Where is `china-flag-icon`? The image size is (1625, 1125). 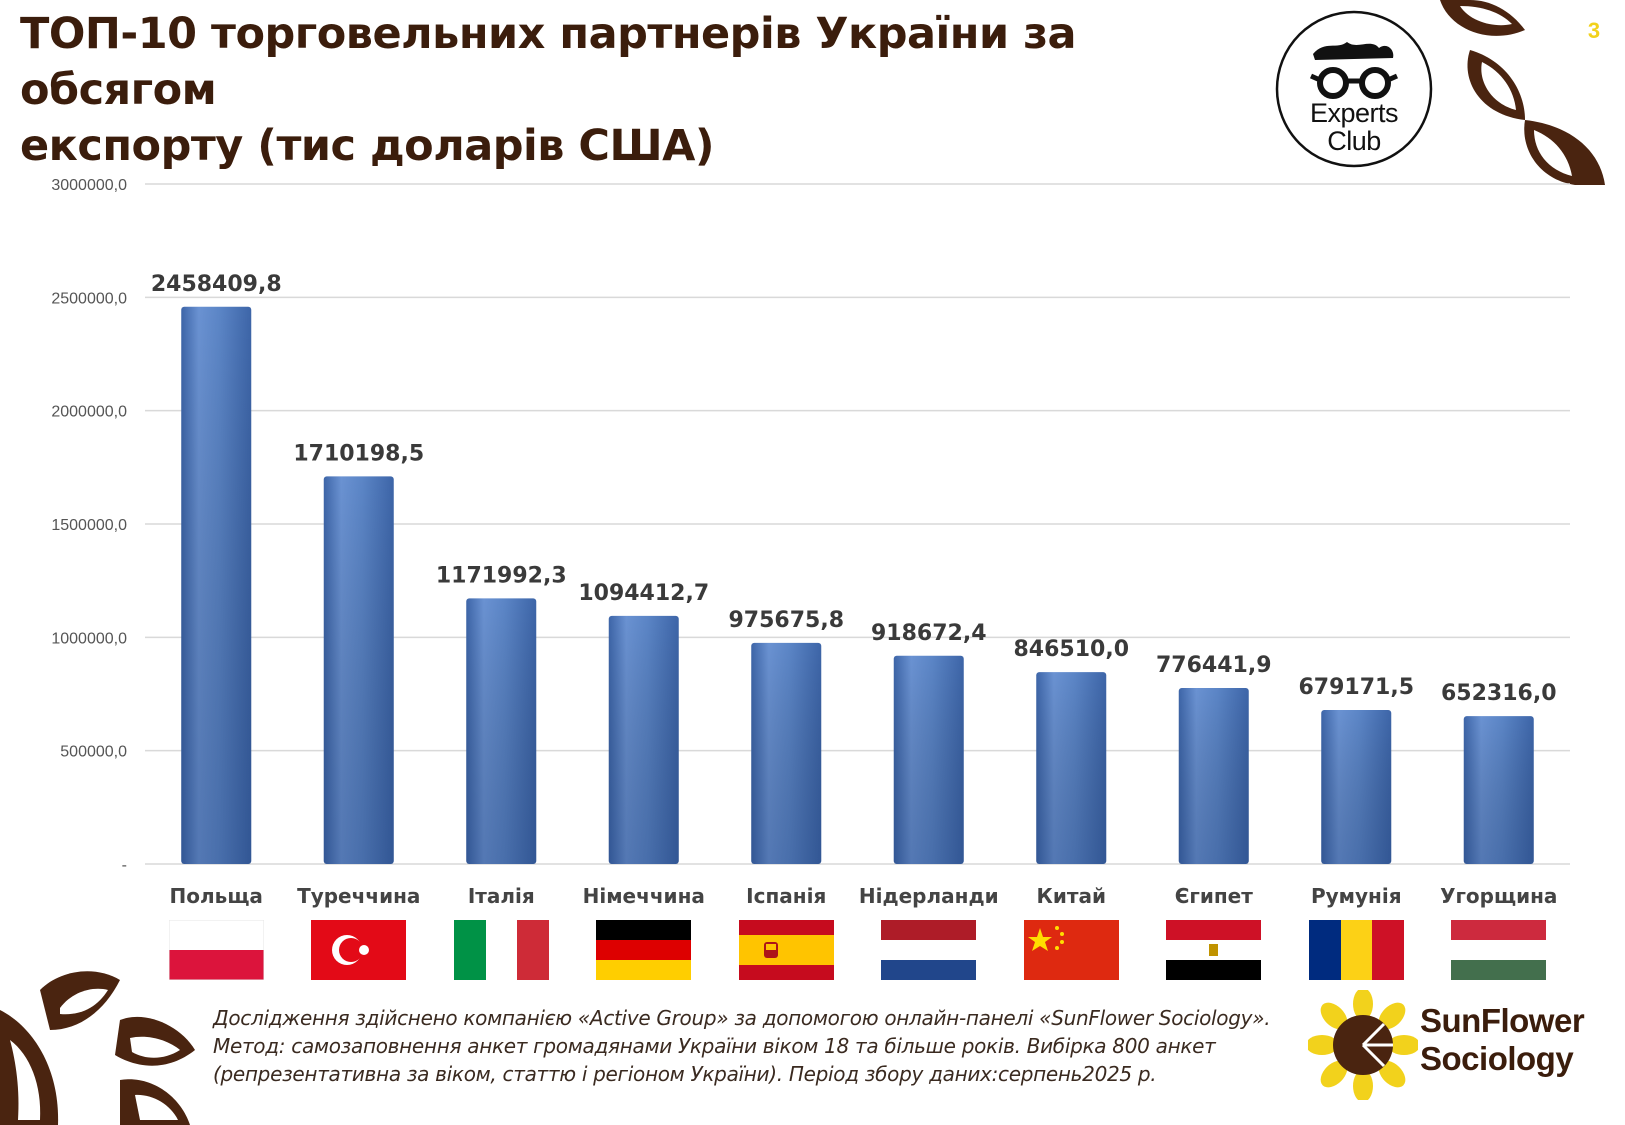 china-flag-icon is located at coordinates (1071, 950).